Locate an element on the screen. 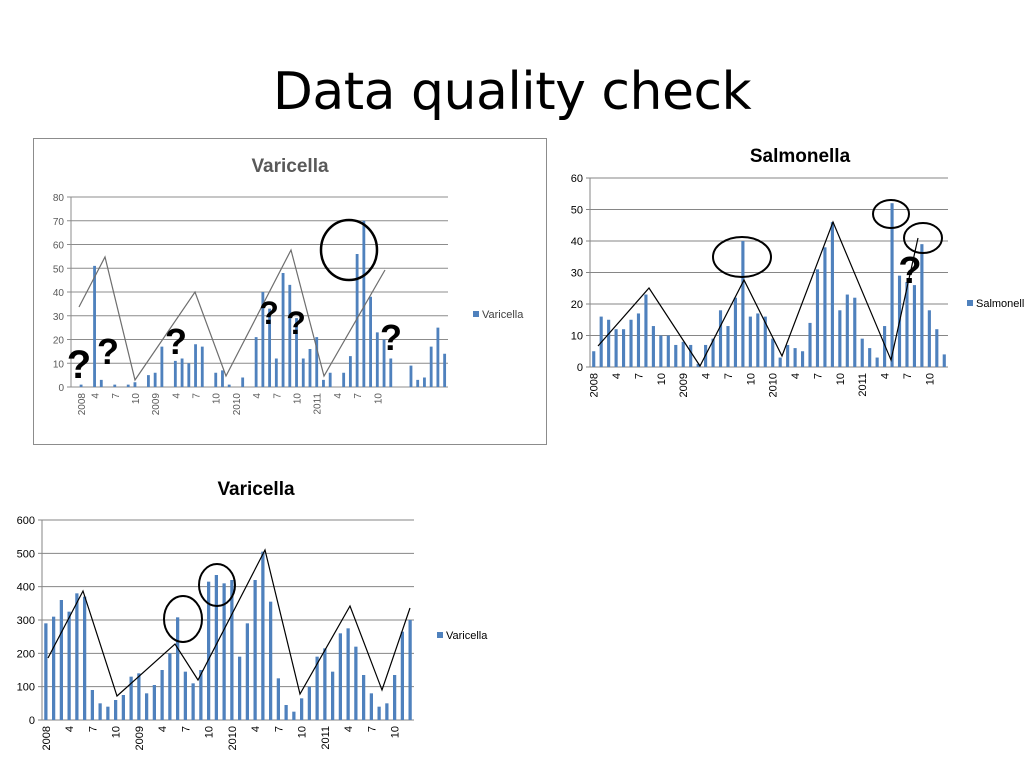  legend-label: Varicella is located at coordinates (503, 315).